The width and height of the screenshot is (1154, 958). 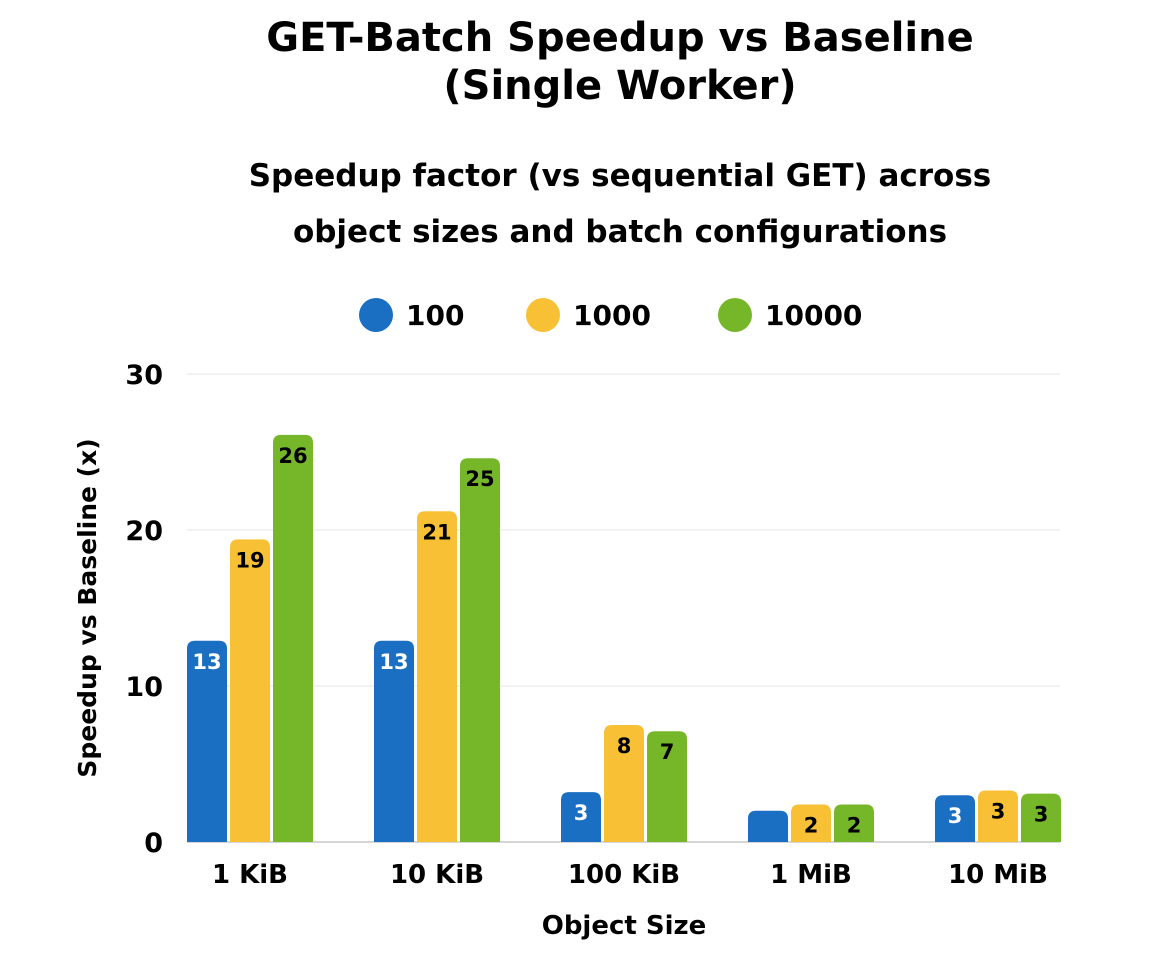 What do you see at coordinates (998, 875) in the screenshot?
I see `x-tick-label: 10 MiB` at bounding box center [998, 875].